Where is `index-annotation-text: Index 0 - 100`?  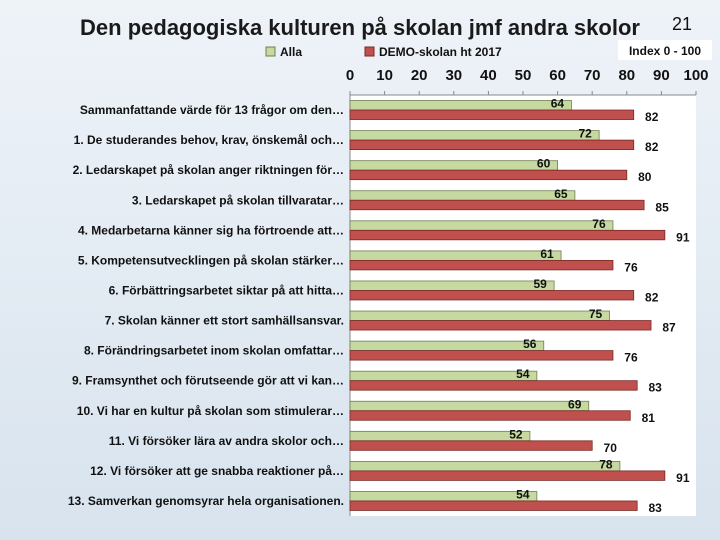
index-annotation-text: Index 0 - 100 is located at coordinates (665, 51).